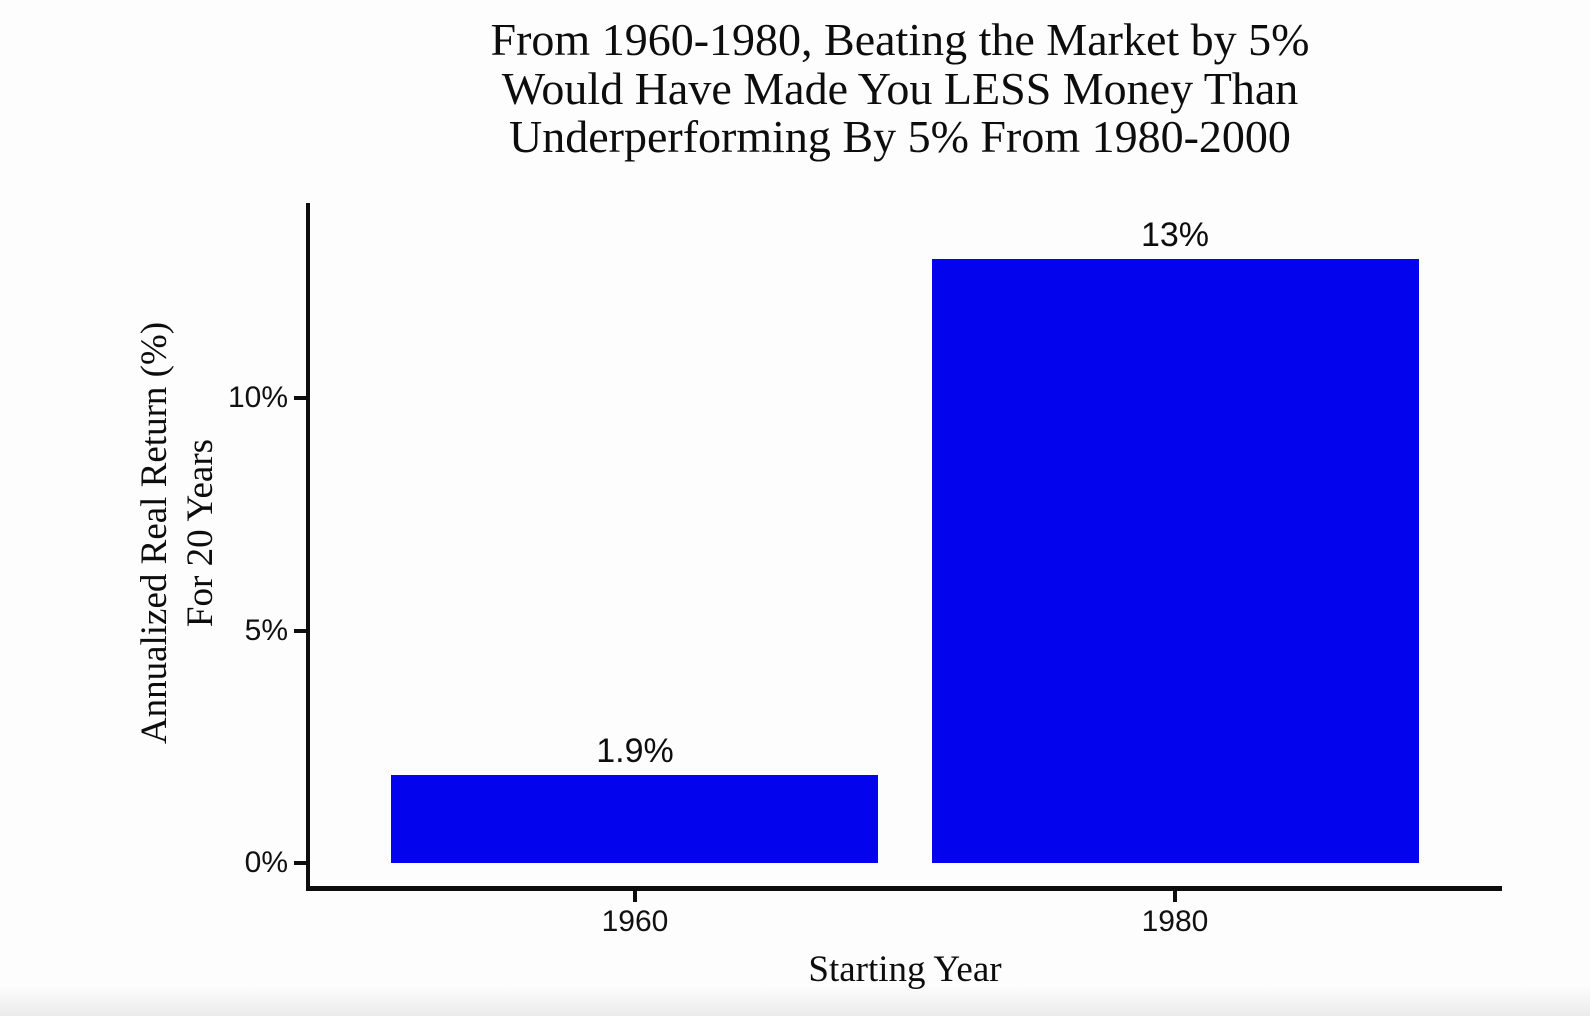 The image size is (1590, 1016). I want to click on chart-title-line-2: Would Have Made You LESS Money Than, so click(900, 88).